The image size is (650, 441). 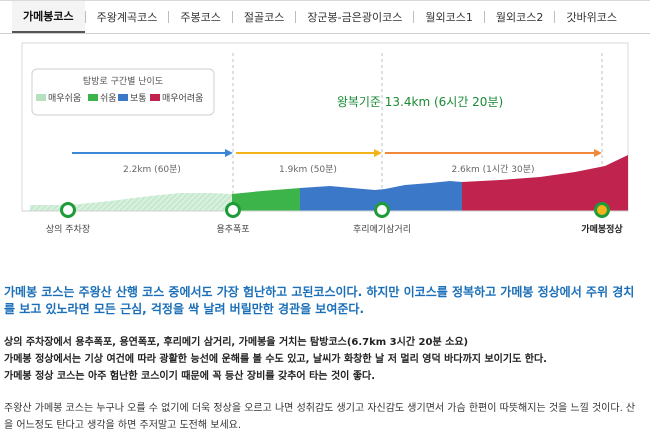 What do you see at coordinates (519, 17) in the screenshot?
I see `tab-wolwoe-2: 월외코스2` at bounding box center [519, 17].